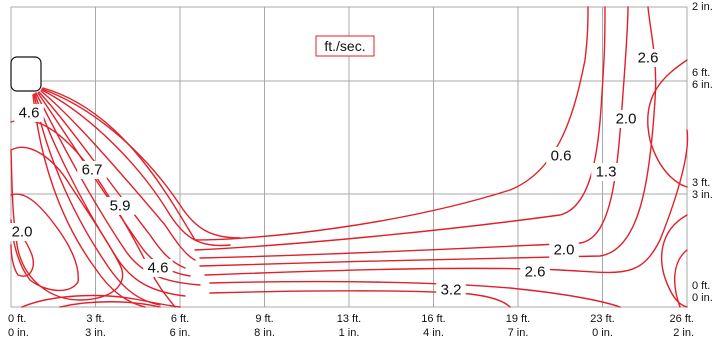 The width and height of the screenshot is (728, 343). I want to click on svg-text: 1.3, so click(606, 172).